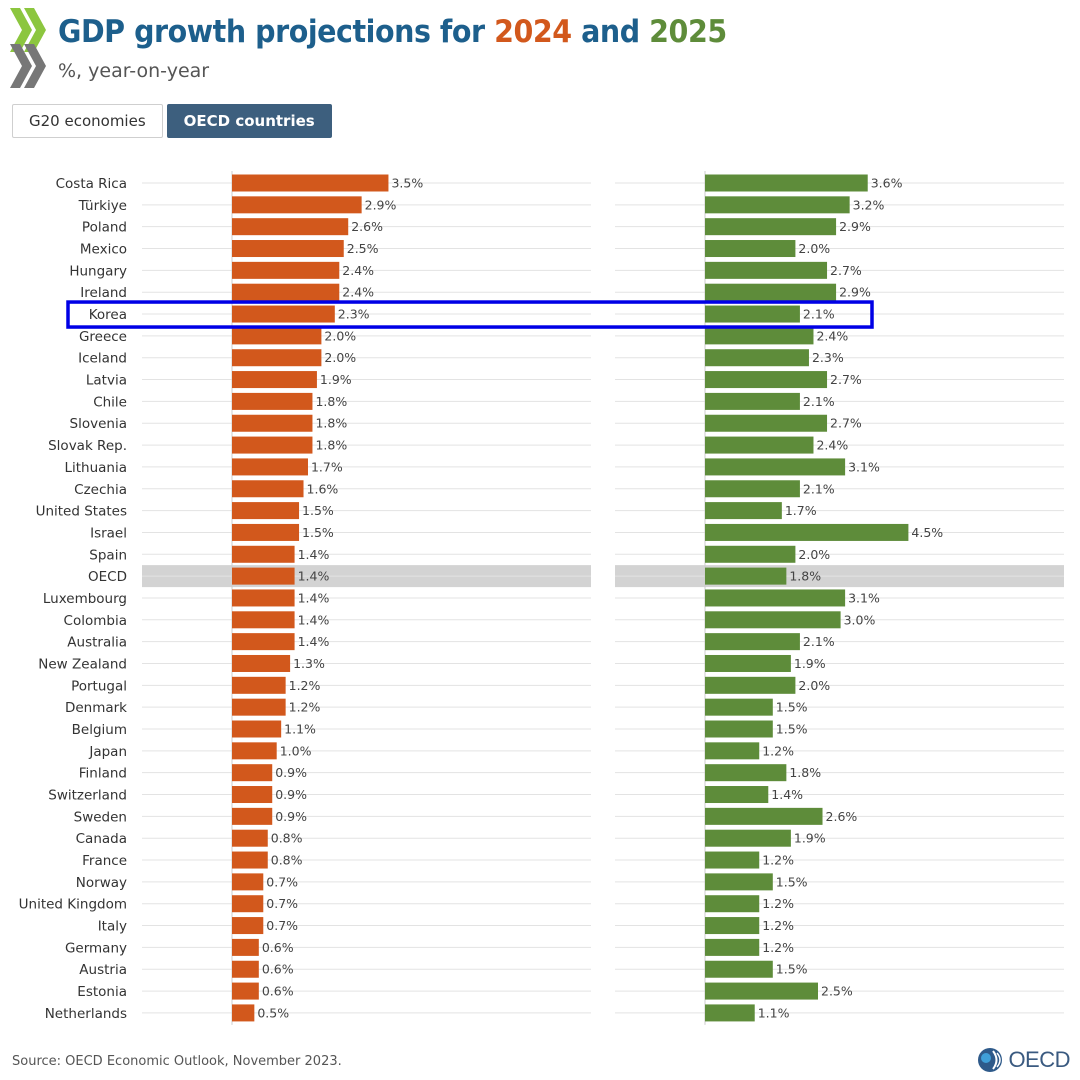 The height and width of the screenshot is (1080, 1080). I want to click on value-label-2024: 1.8%, so click(331, 445).